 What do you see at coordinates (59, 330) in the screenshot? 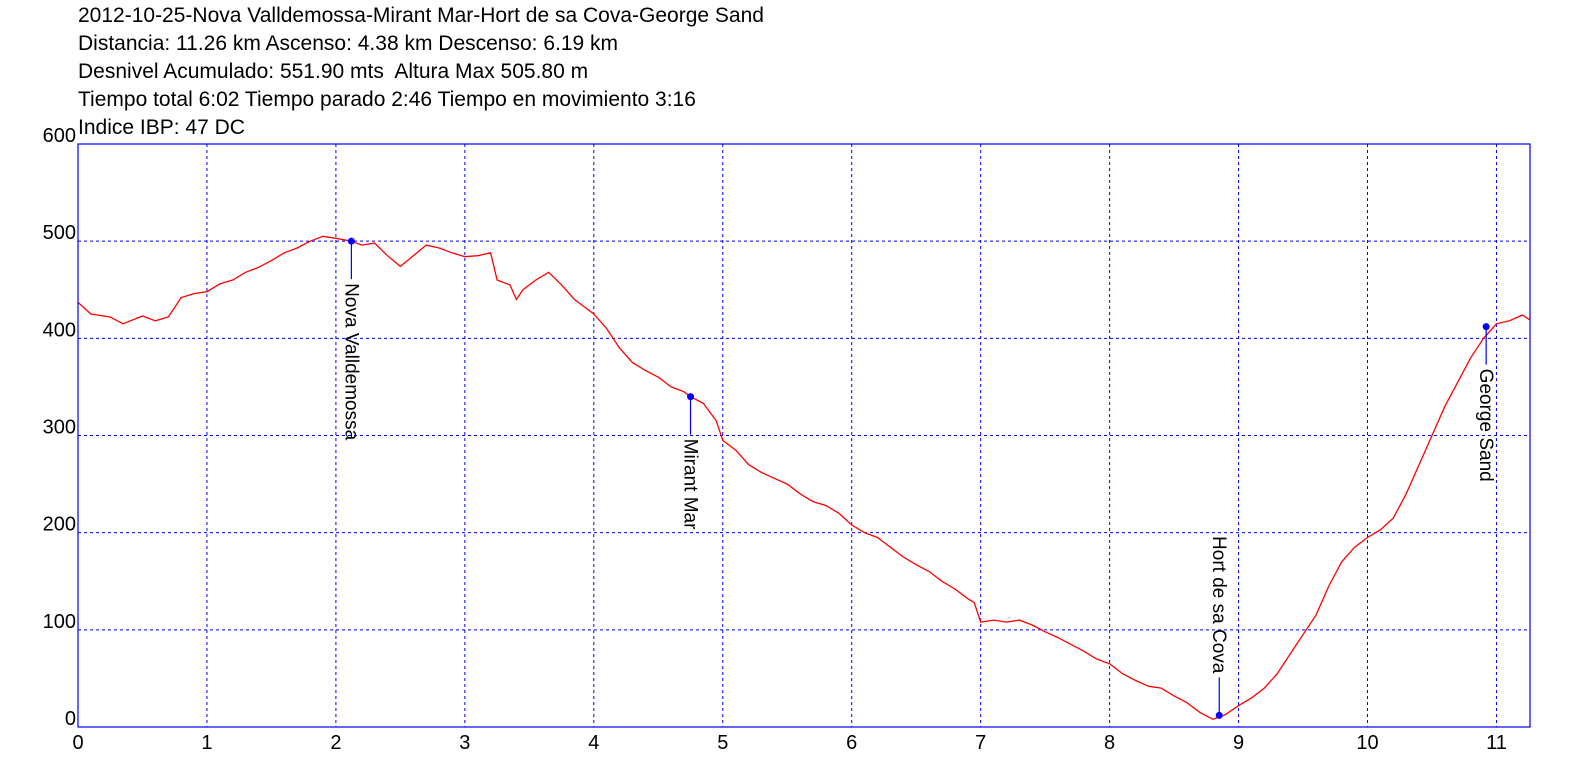
I see `y-tick-label: 400` at bounding box center [59, 330].